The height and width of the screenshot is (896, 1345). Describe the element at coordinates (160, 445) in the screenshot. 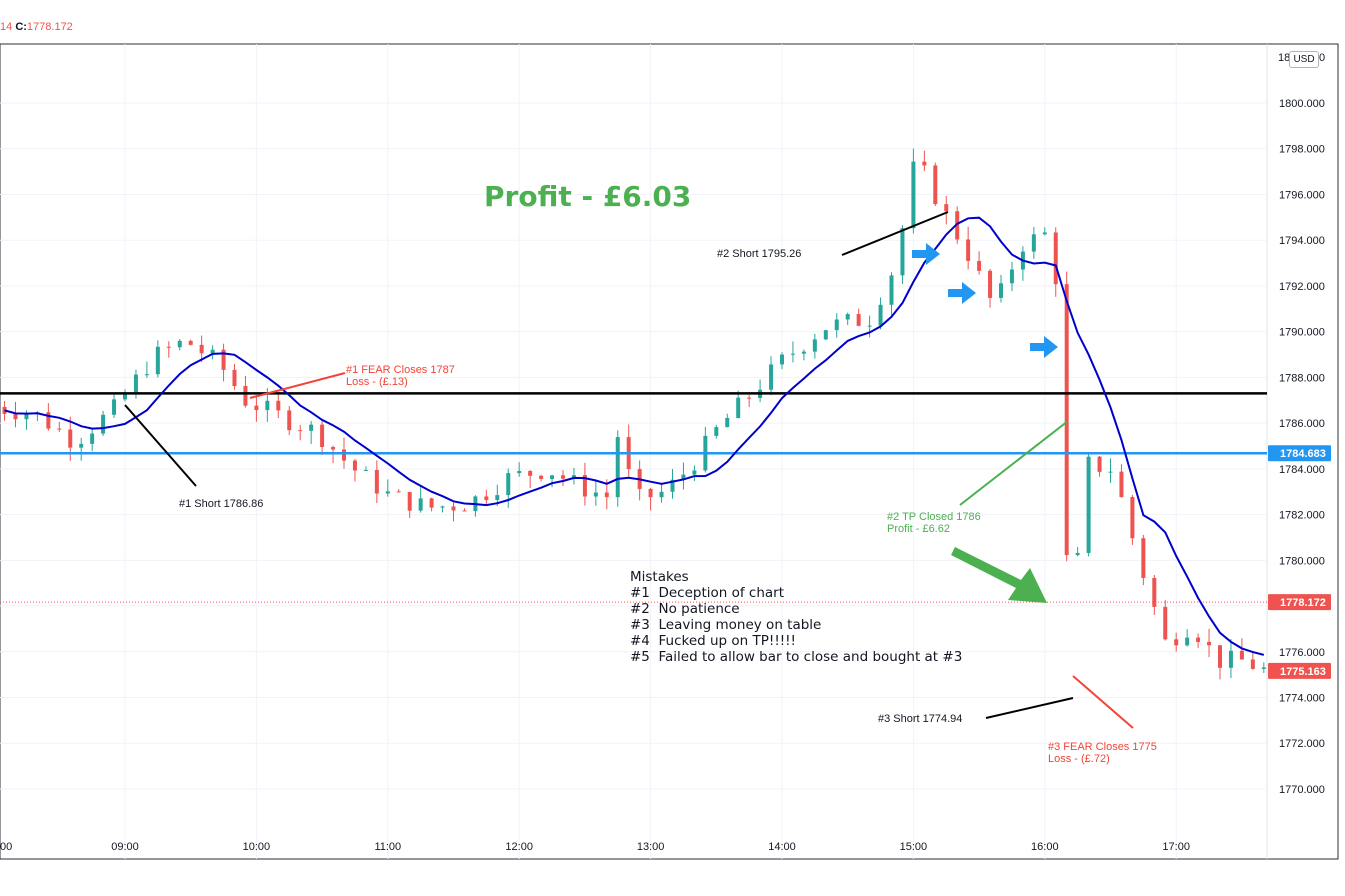

I see `short1-line` at that location.